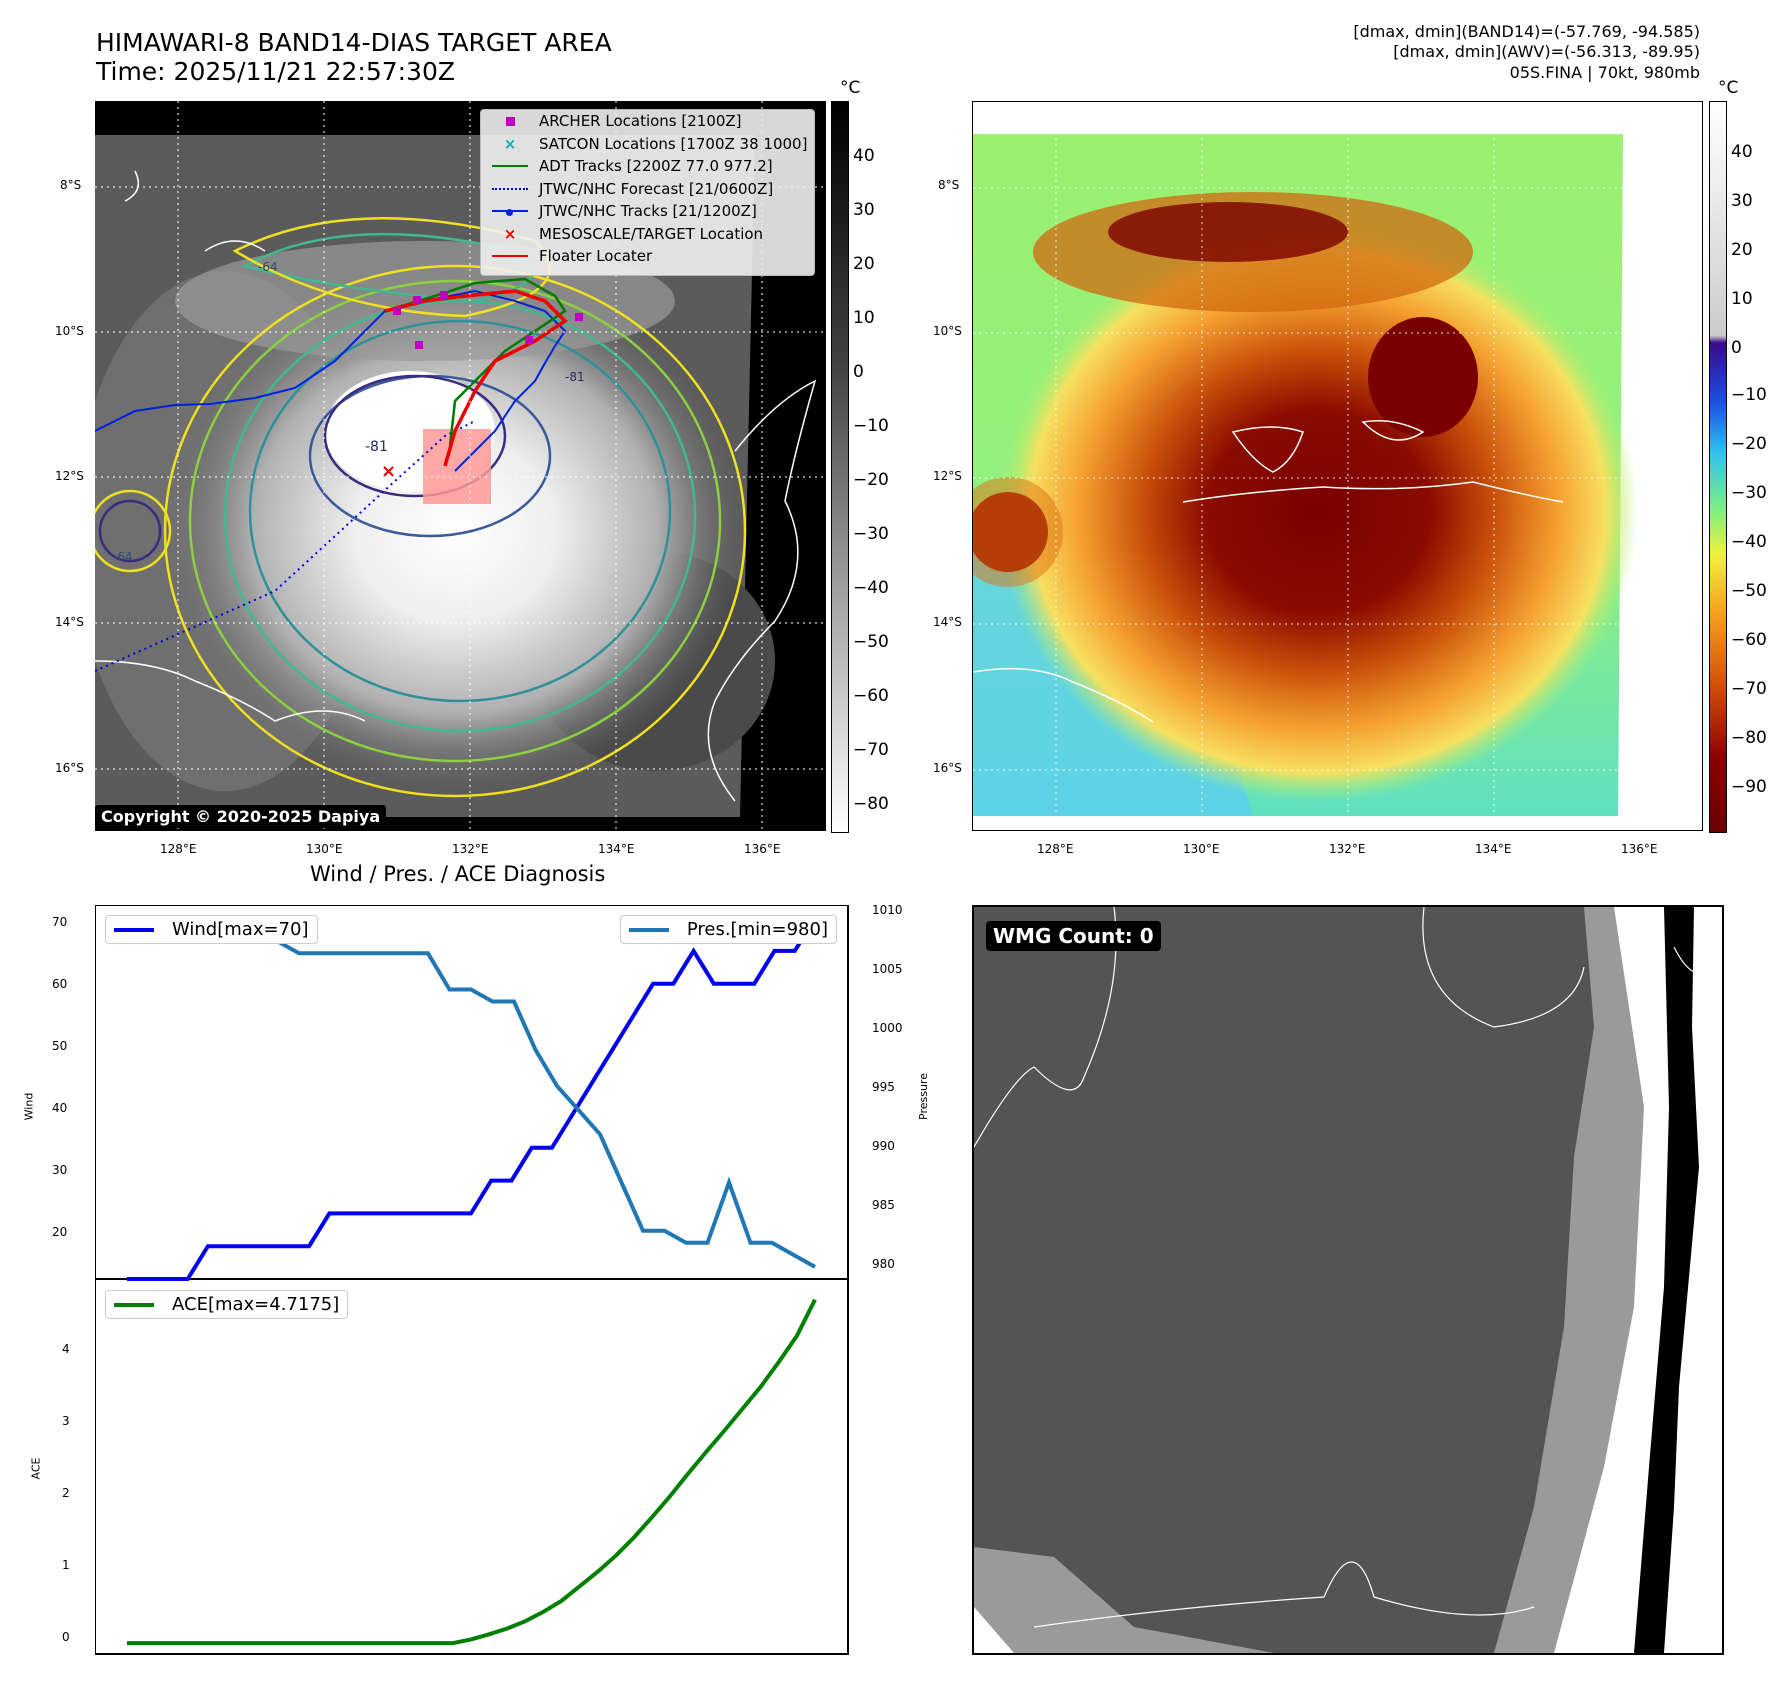  Describe the element at coordinates (472, 1099) in the screenshot. I see `wind-series-line` at that location.